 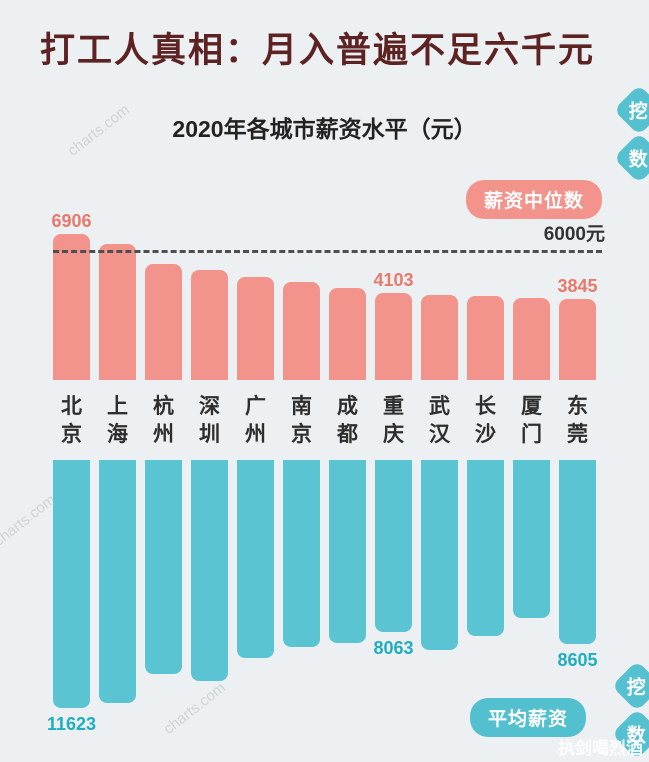 What do you see at coordinates (393, 292) in the screenshot?
I see `median-column: 4103` at bounding box center [393, 292].